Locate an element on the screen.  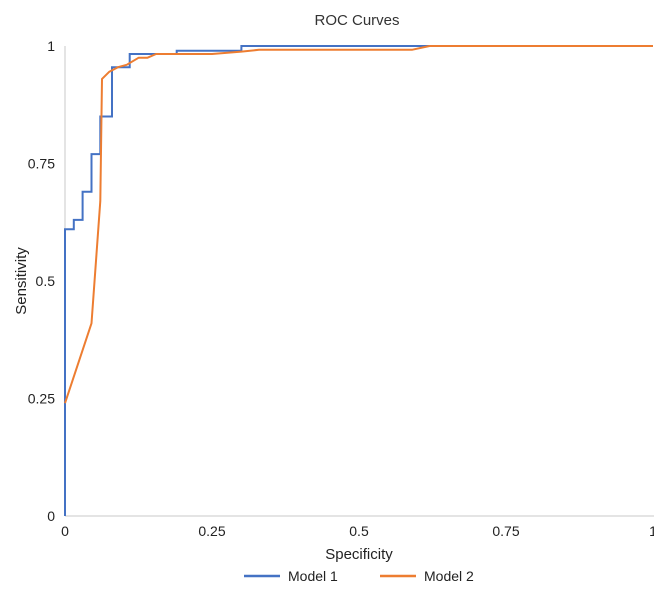
y-tick-label: 0.5 is located at coordinates (46, 281).